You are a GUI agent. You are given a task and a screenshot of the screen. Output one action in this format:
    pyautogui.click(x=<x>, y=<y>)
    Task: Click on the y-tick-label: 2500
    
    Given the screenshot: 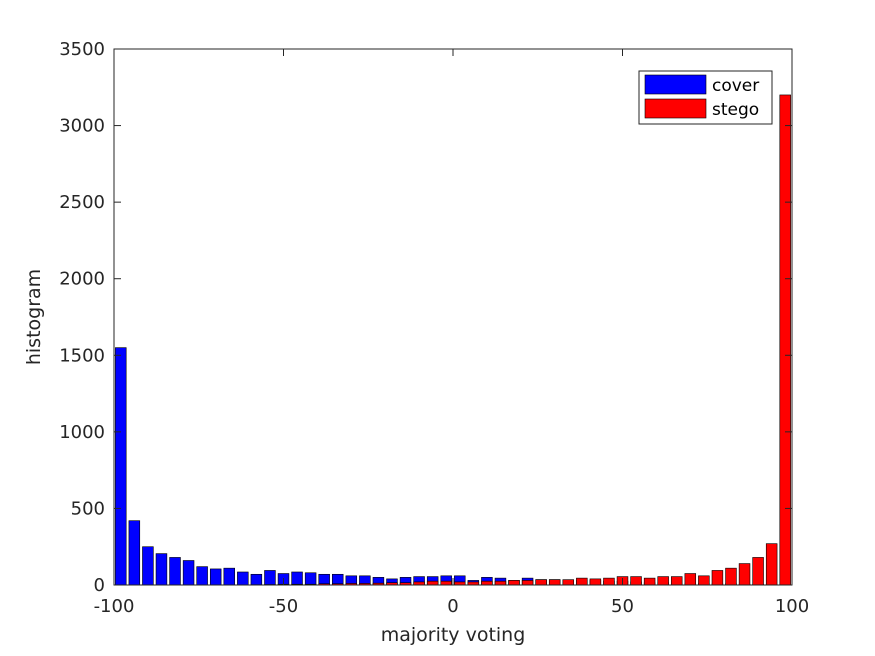 What is the action you would take?
    pyautogui.click(x=82, y=202)
    